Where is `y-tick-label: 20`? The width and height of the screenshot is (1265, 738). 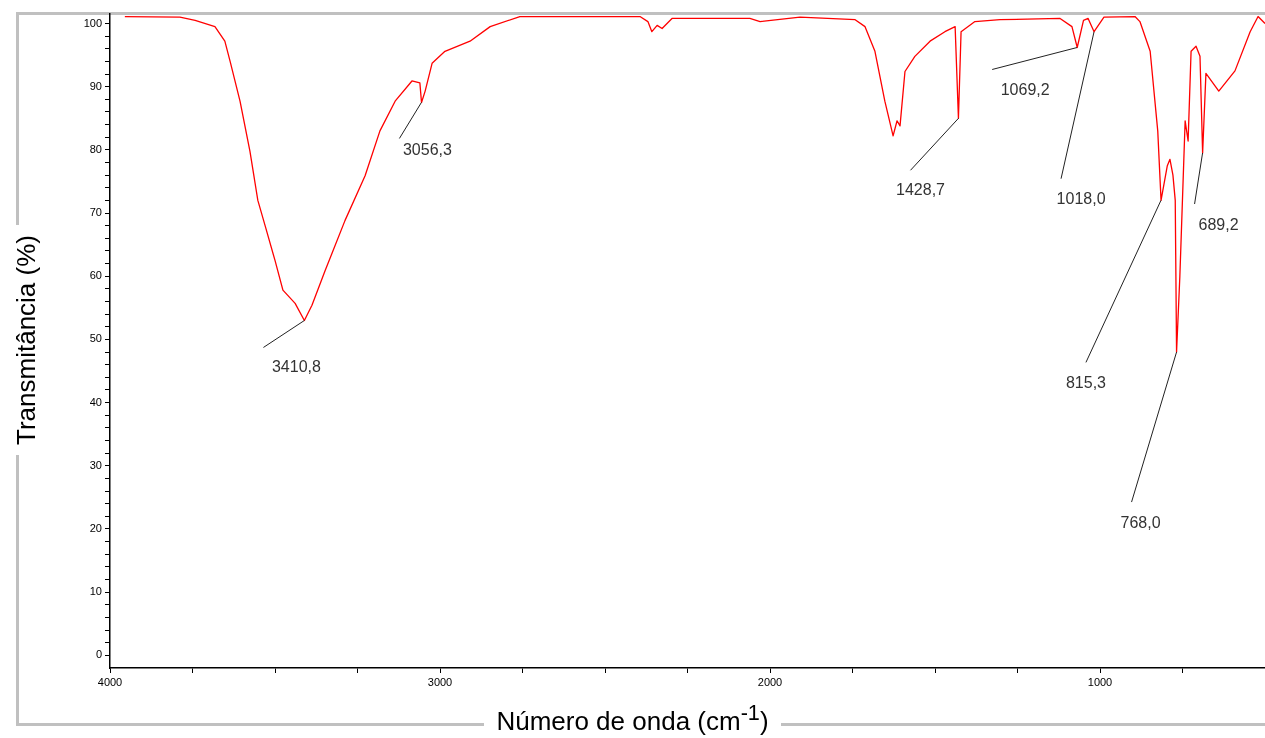
y-tick-label: 20 is located at coordinates (95, 528).